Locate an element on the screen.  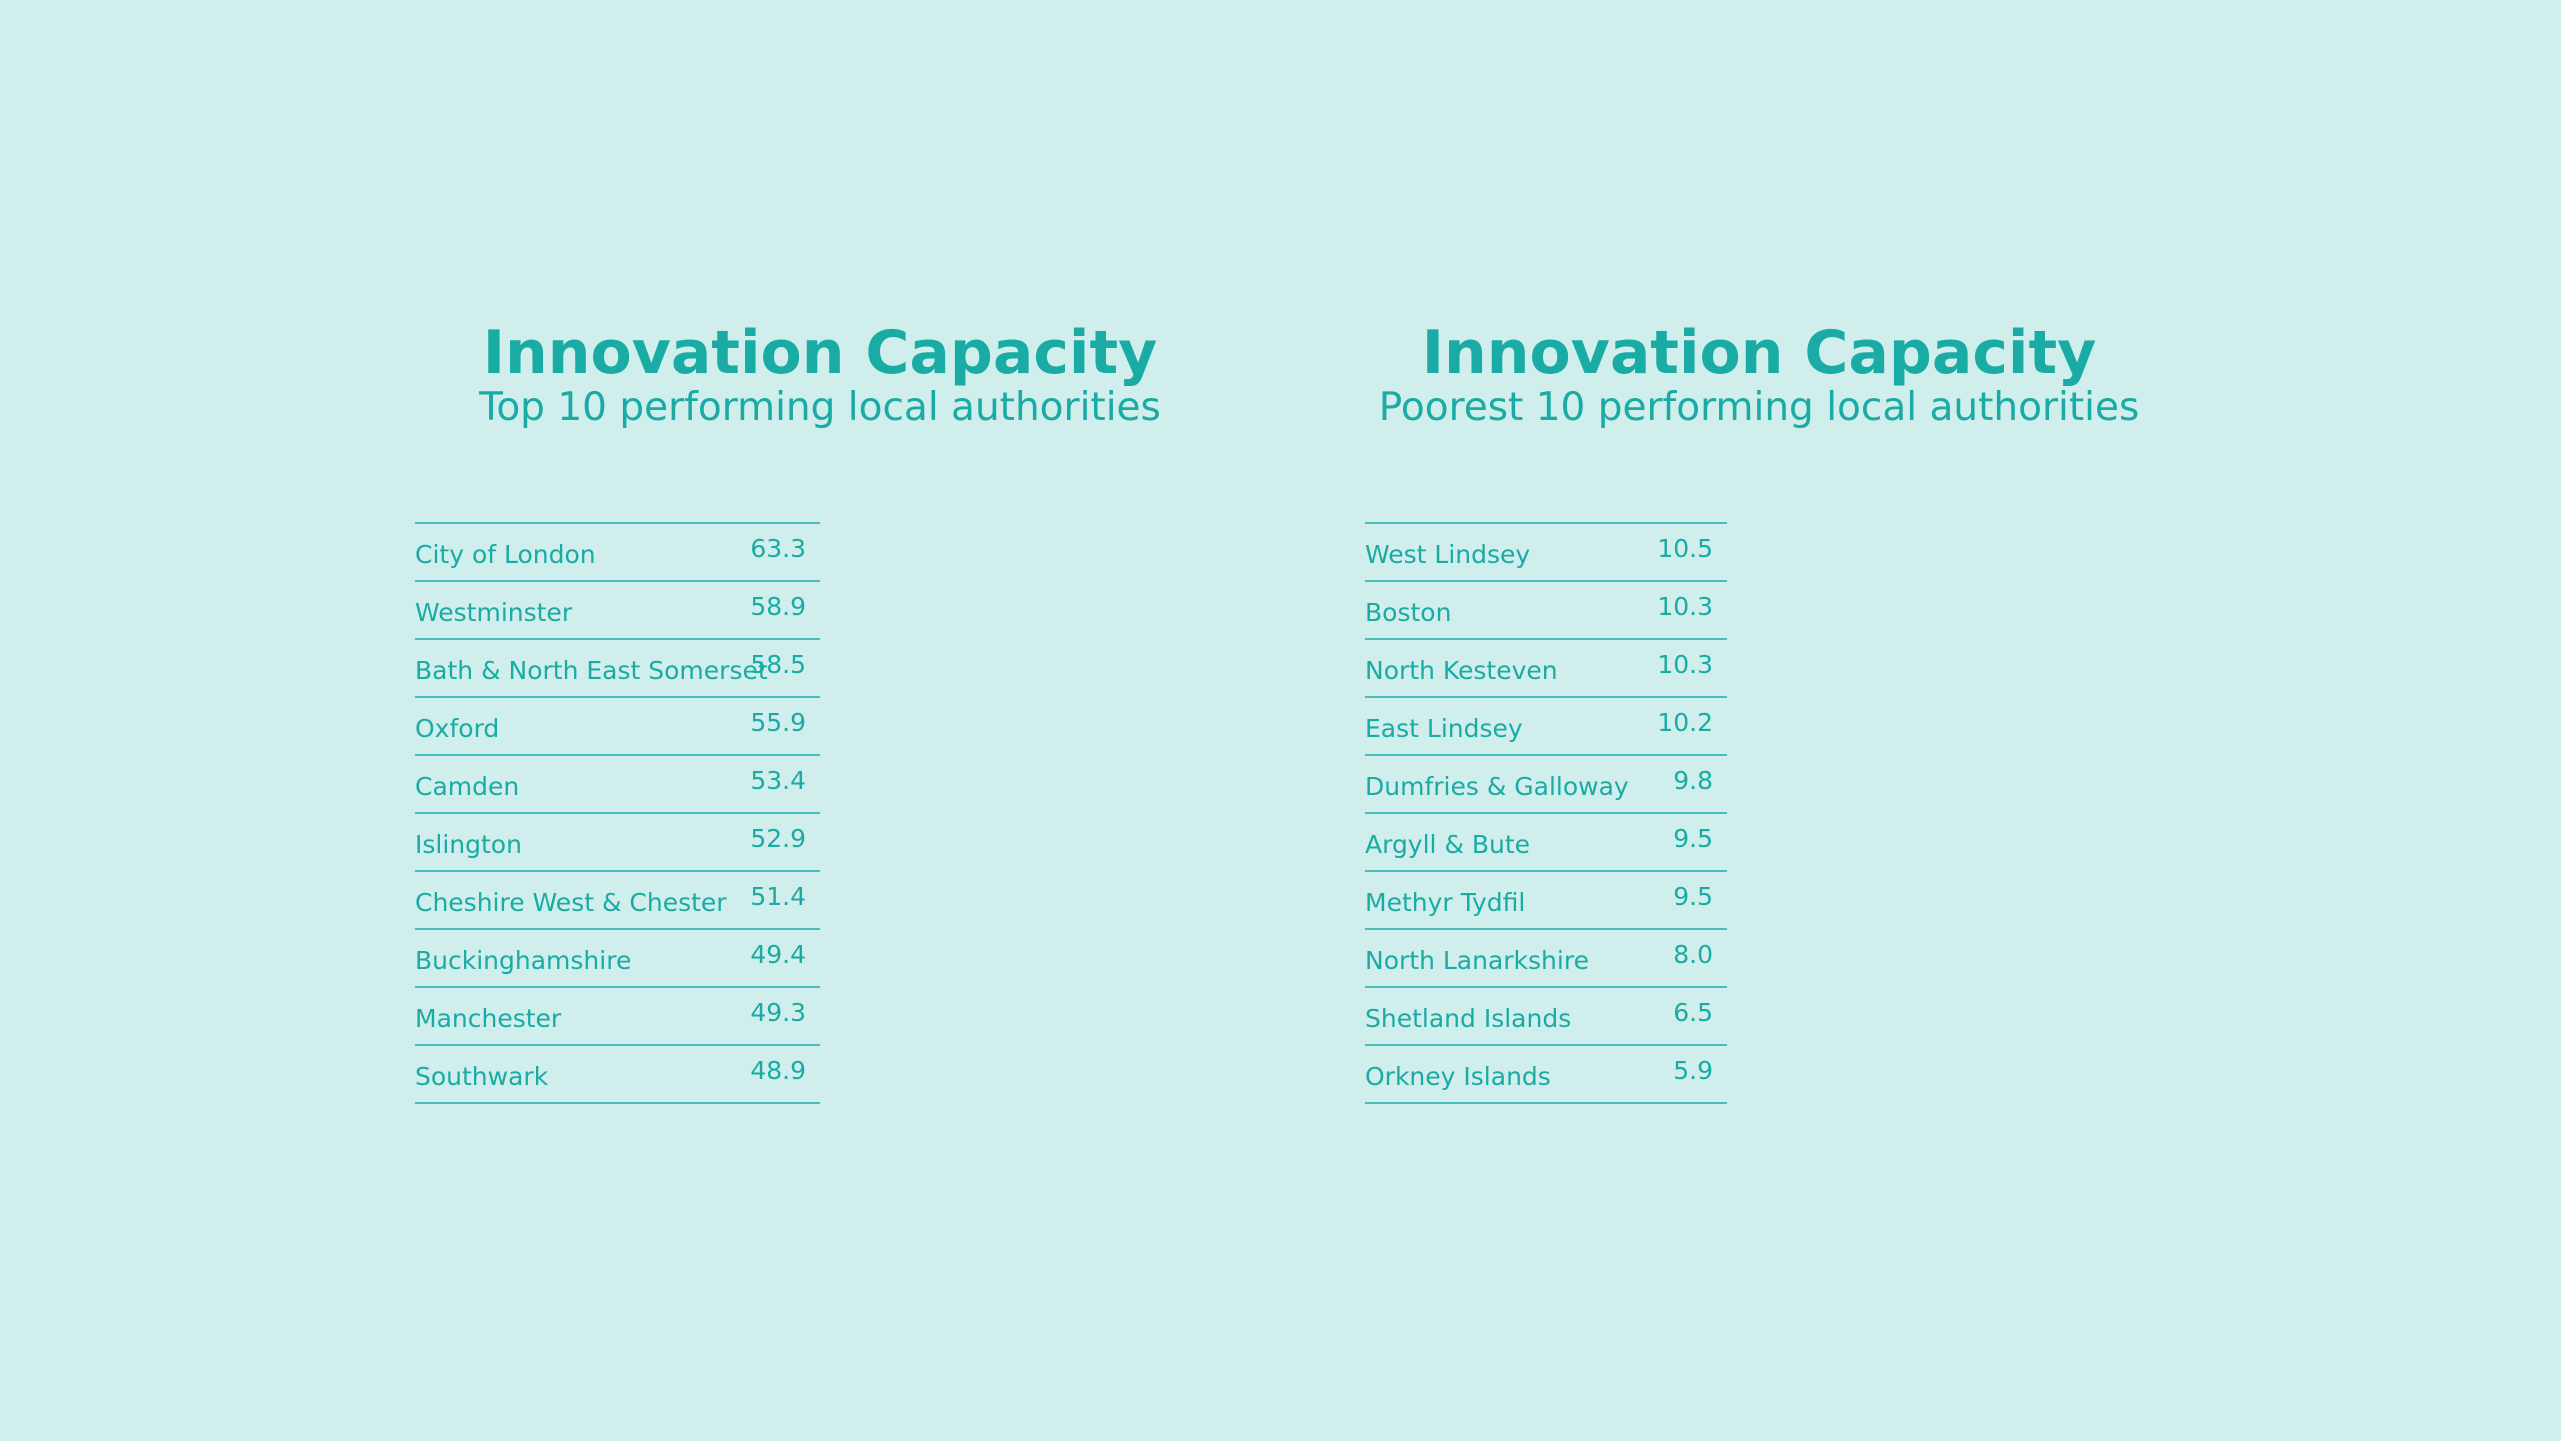
table-row: Methyr Tydfil 9.5 is located at coordinates (1546, 901).